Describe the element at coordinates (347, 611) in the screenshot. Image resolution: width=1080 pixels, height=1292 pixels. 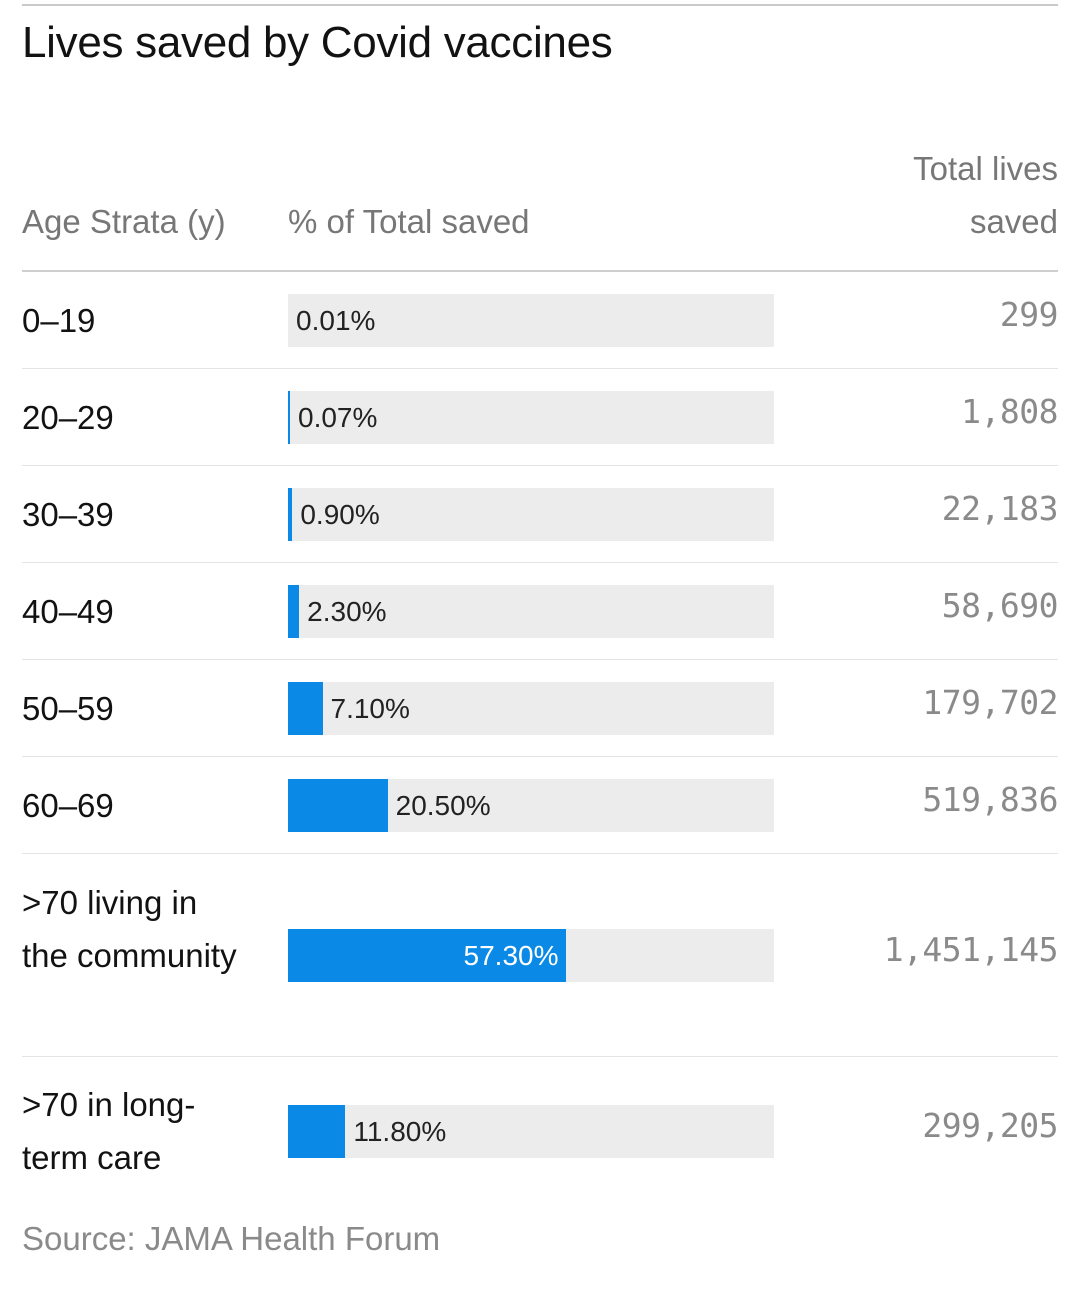
I see `bar-value-label: 2.30%` at that location.